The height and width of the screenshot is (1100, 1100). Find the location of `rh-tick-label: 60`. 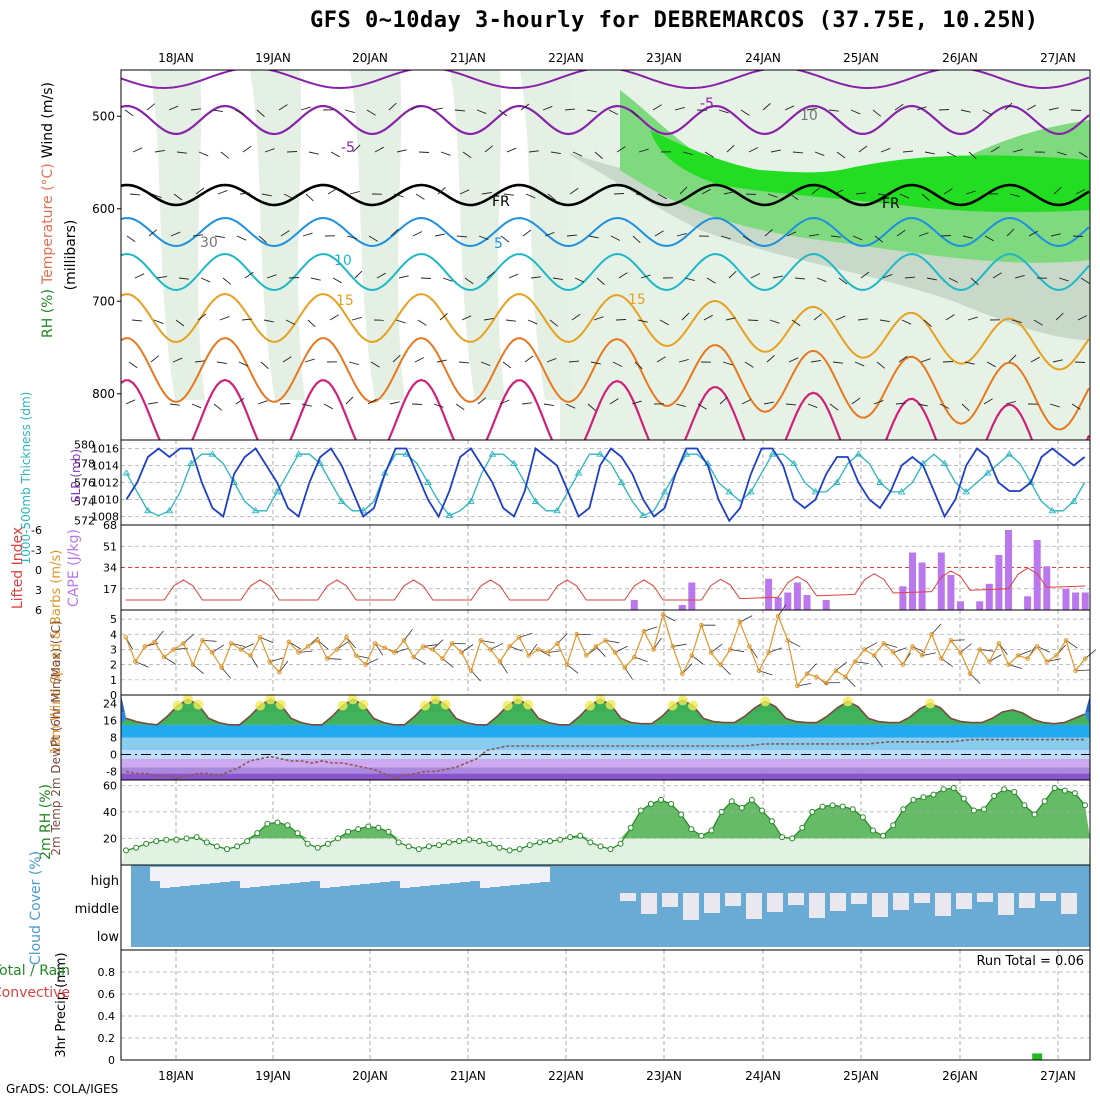

rh-tick-label: 60 is located at coordinates (110, 785).